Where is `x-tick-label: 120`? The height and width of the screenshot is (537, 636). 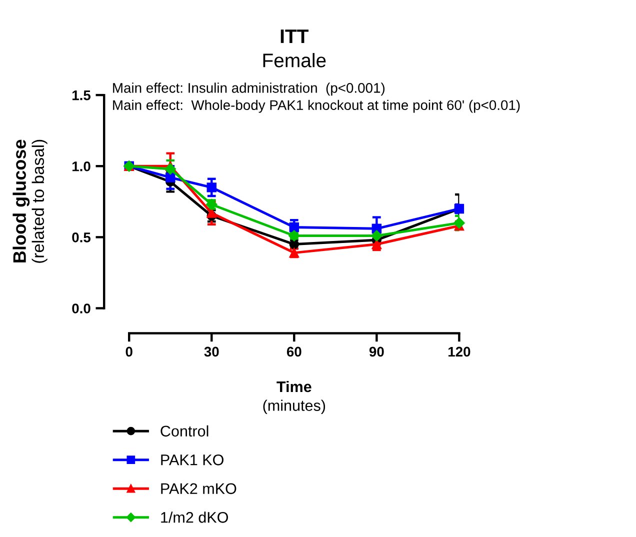 x-tick-label: 120 is located at coordinates (459, 351).